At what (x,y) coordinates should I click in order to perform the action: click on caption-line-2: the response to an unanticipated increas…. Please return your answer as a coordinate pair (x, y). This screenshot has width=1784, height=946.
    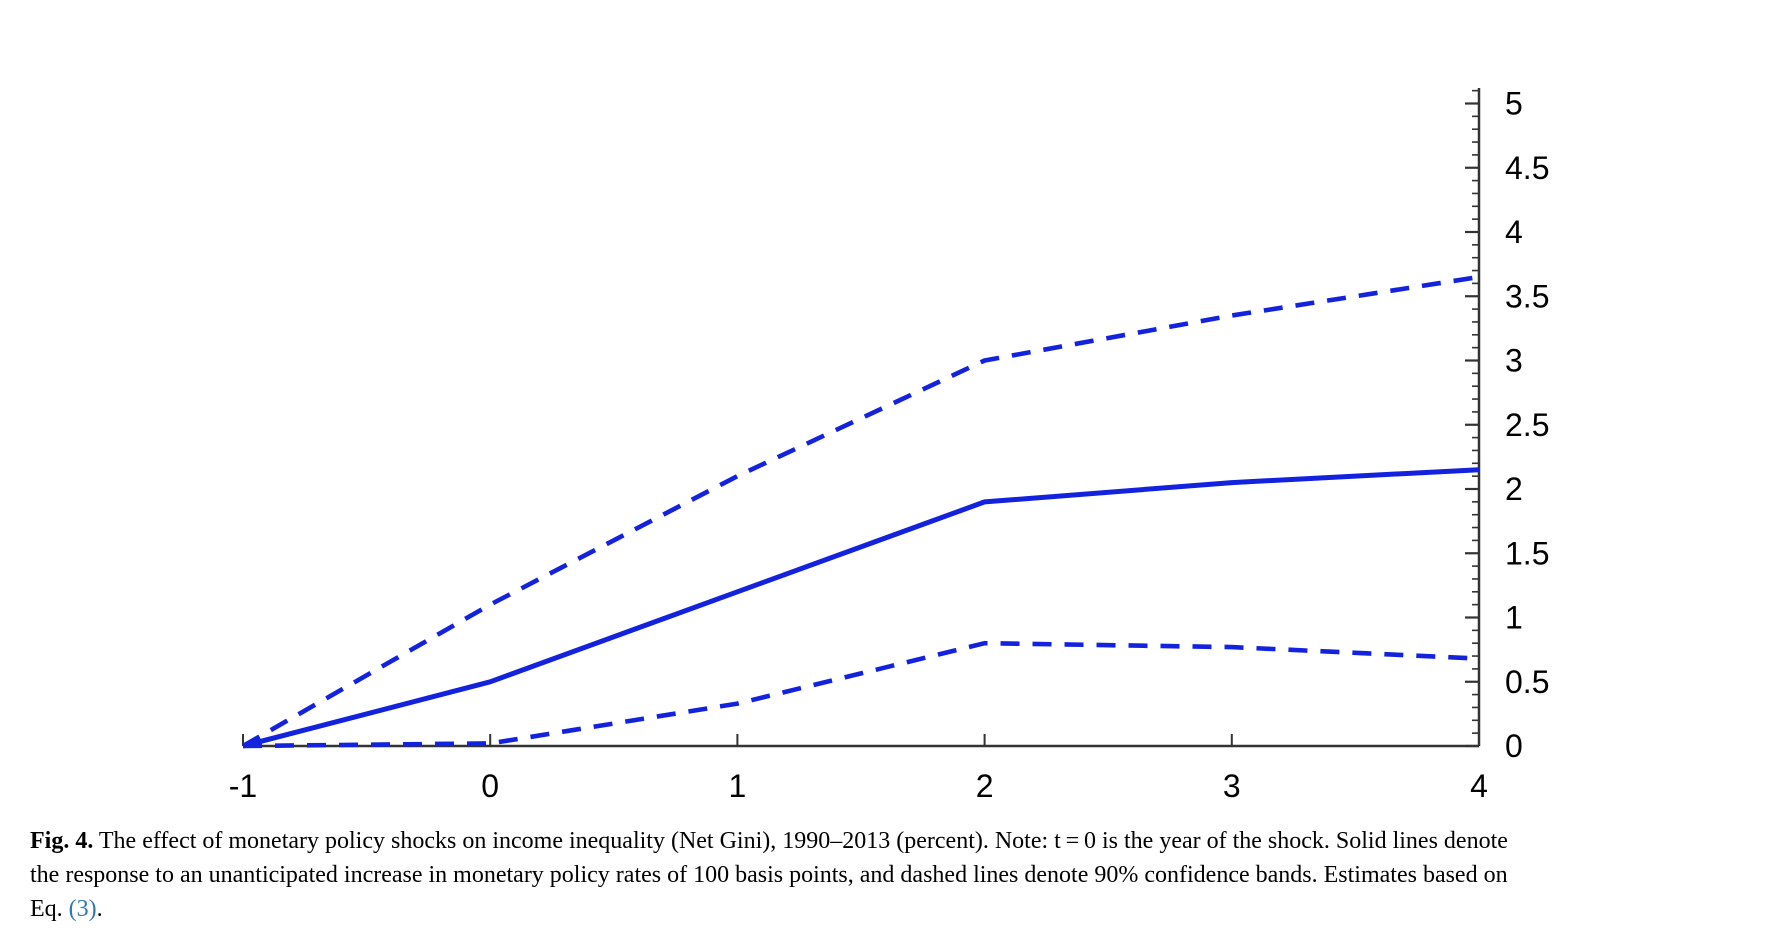
    Looking at the image, I should click on (892, 875).